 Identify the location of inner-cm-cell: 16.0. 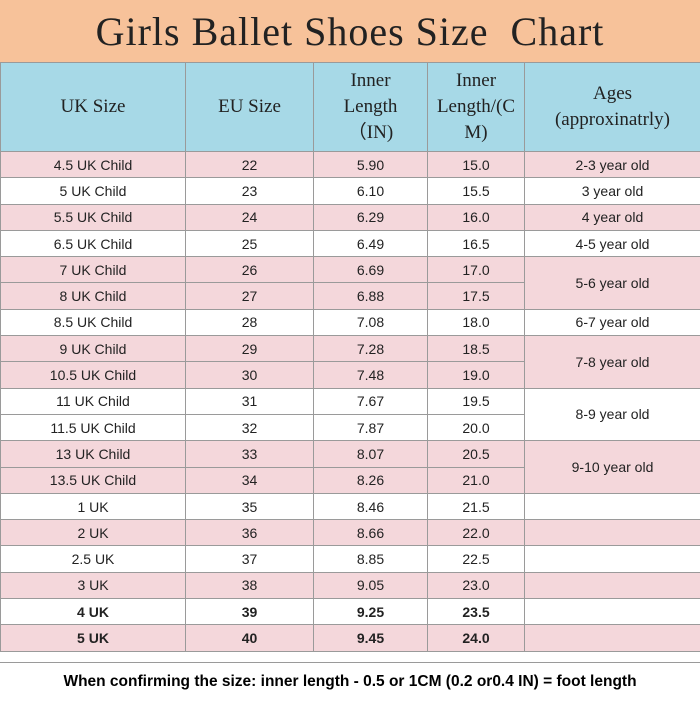
(476, 217).